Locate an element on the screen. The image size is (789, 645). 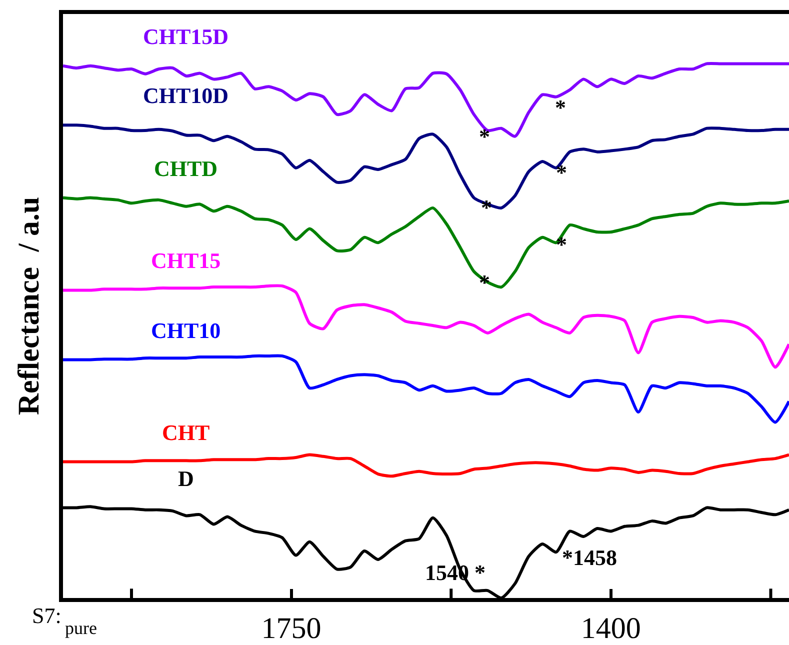
series-label: CHT15D is located at coordinates (186, 36).